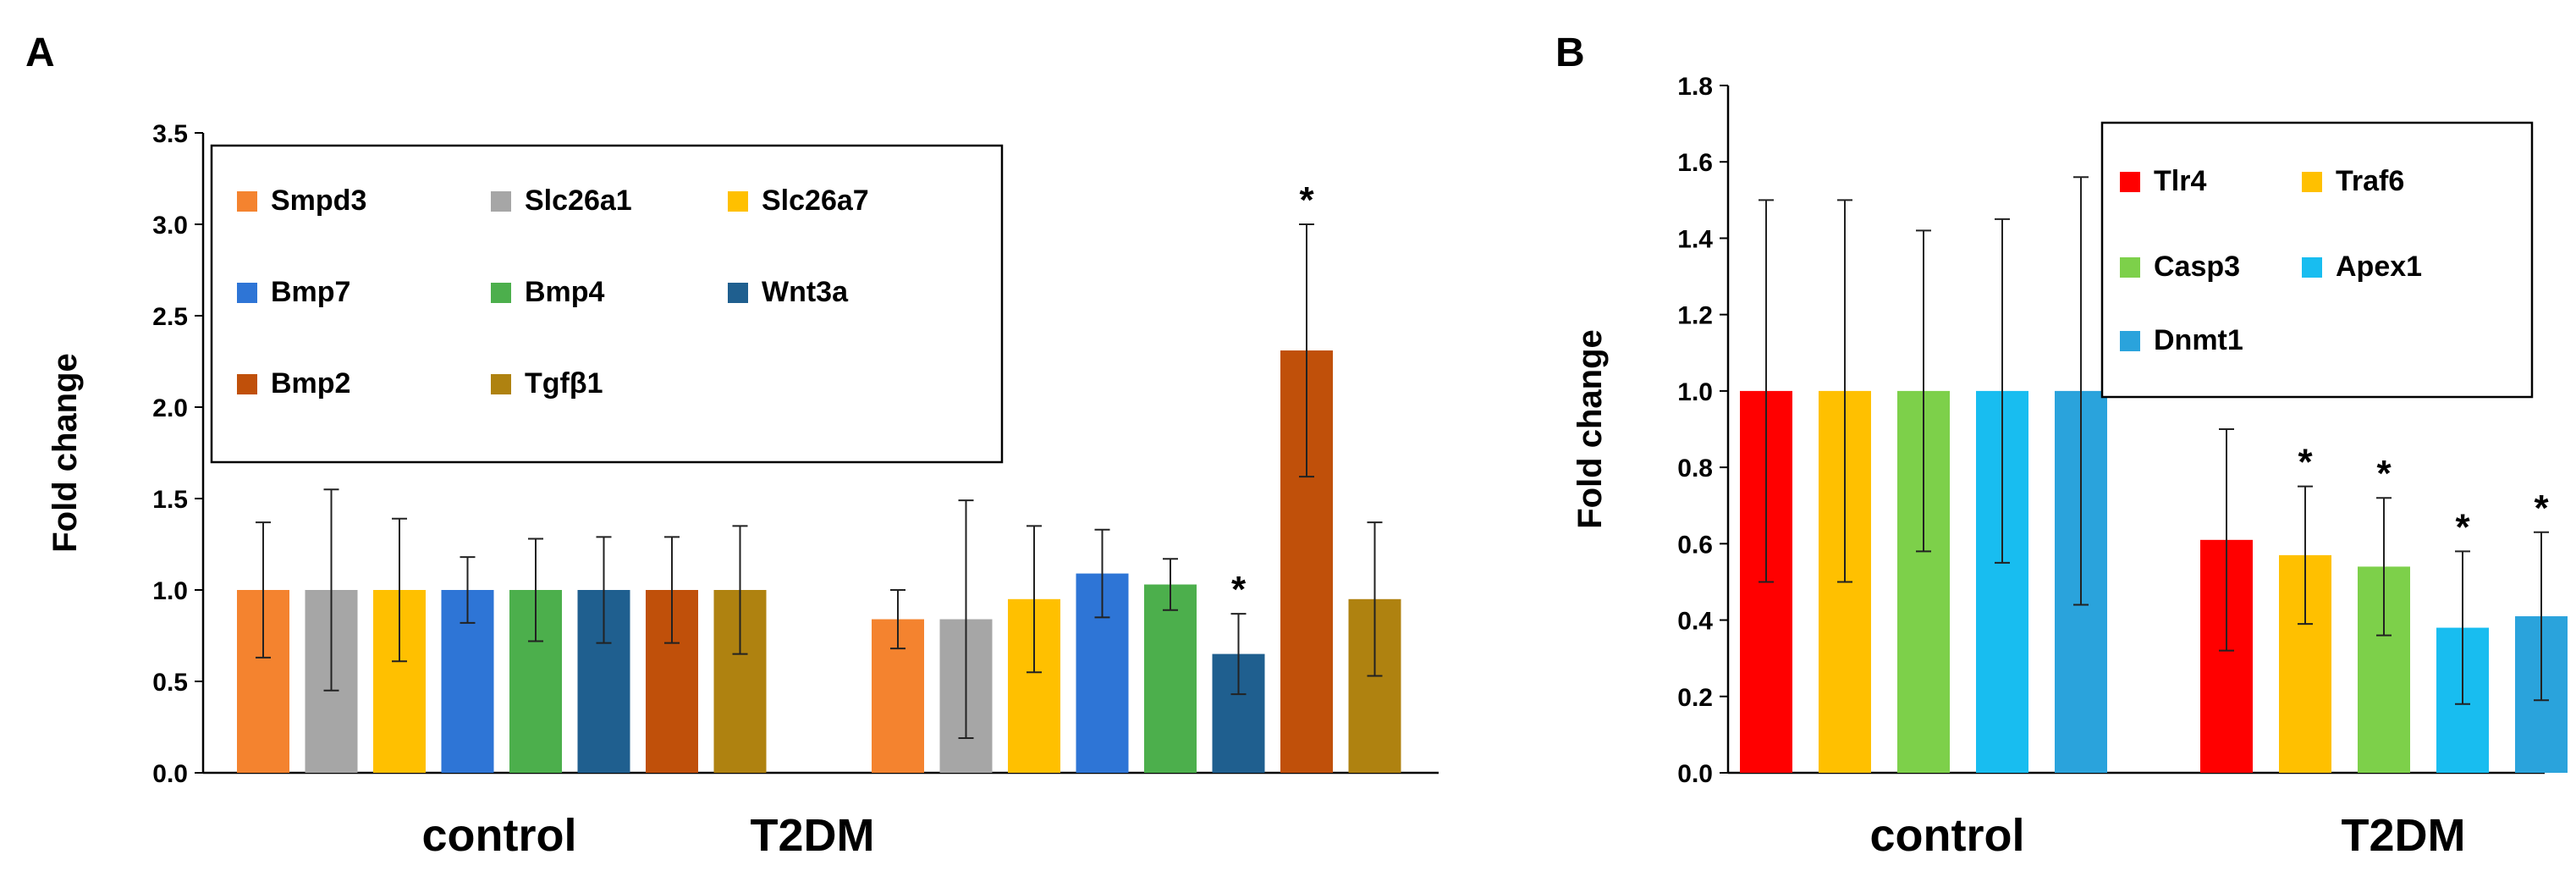 The width and height of the screenshot is (2576, 882). Describe the element at coordinates (170, 500) in the screenshot. I see `y-tick-label: 1.5` at that location.